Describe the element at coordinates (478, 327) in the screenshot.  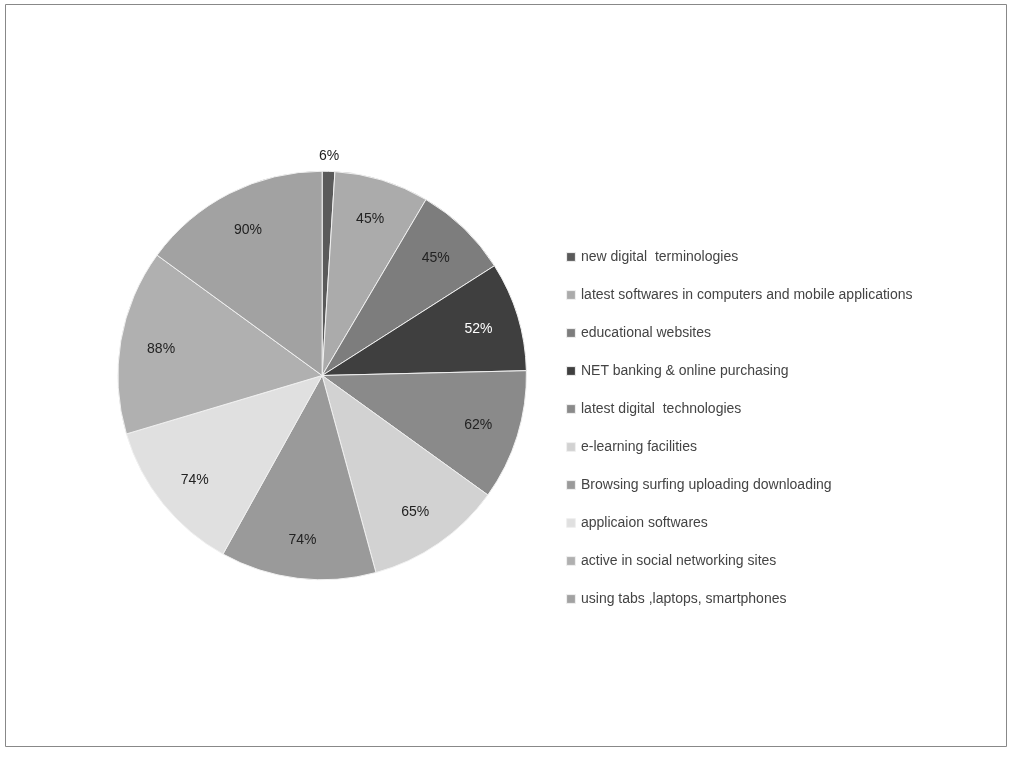
I see `data-label: 52%` at that location.